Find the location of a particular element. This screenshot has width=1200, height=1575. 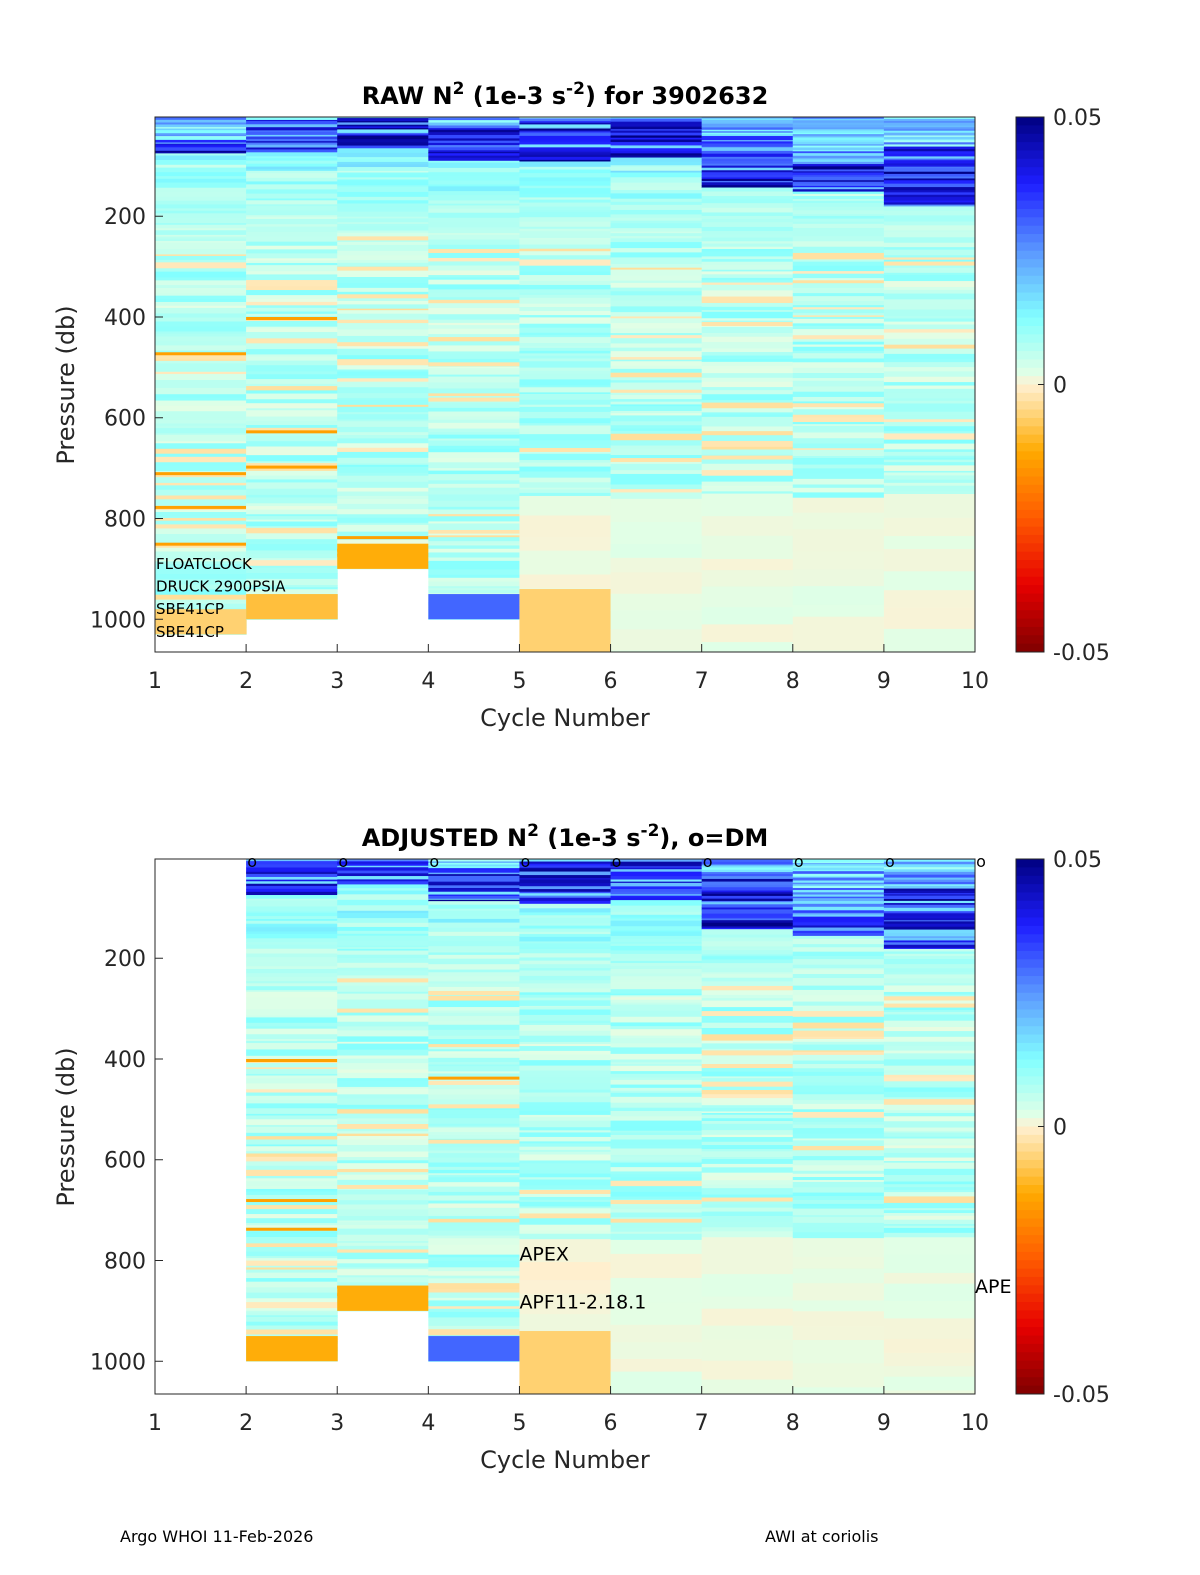

annotation-label: APF11-2.18.1 is located at coordinates (582, 1302).